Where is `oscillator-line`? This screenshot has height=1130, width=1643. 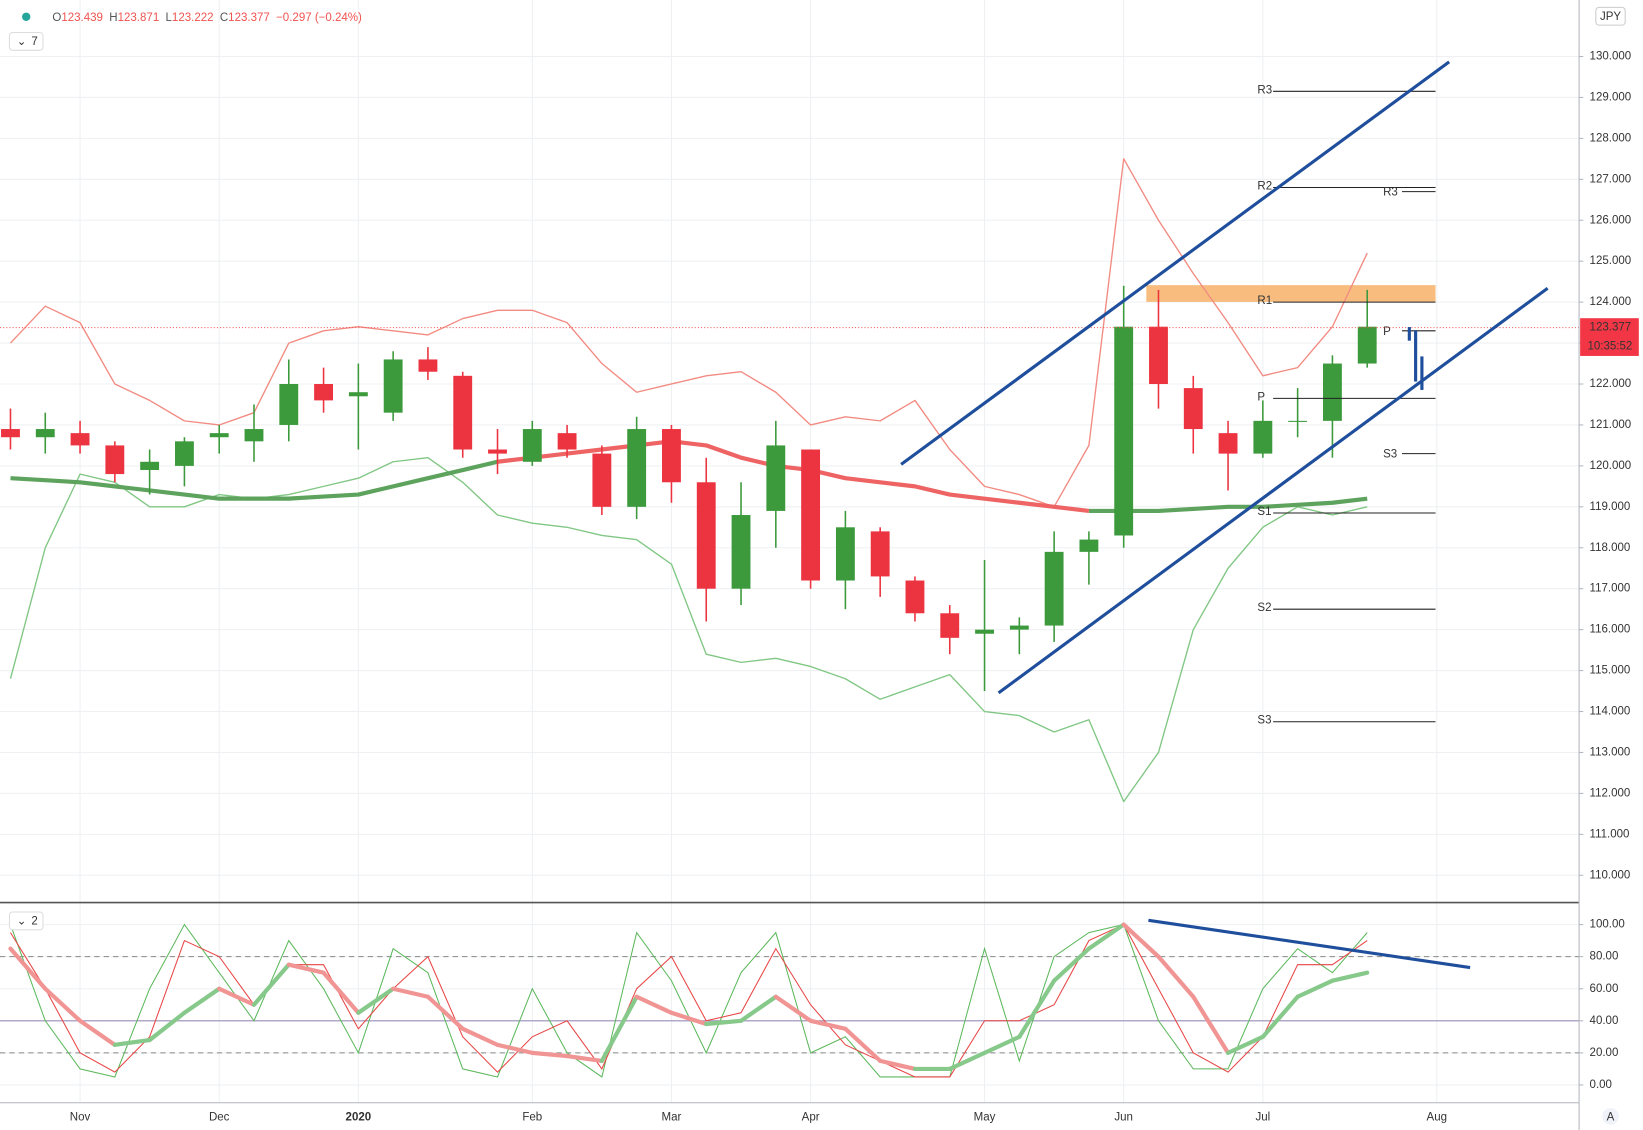 oscillator-line is located at coordinates (689, 1000).